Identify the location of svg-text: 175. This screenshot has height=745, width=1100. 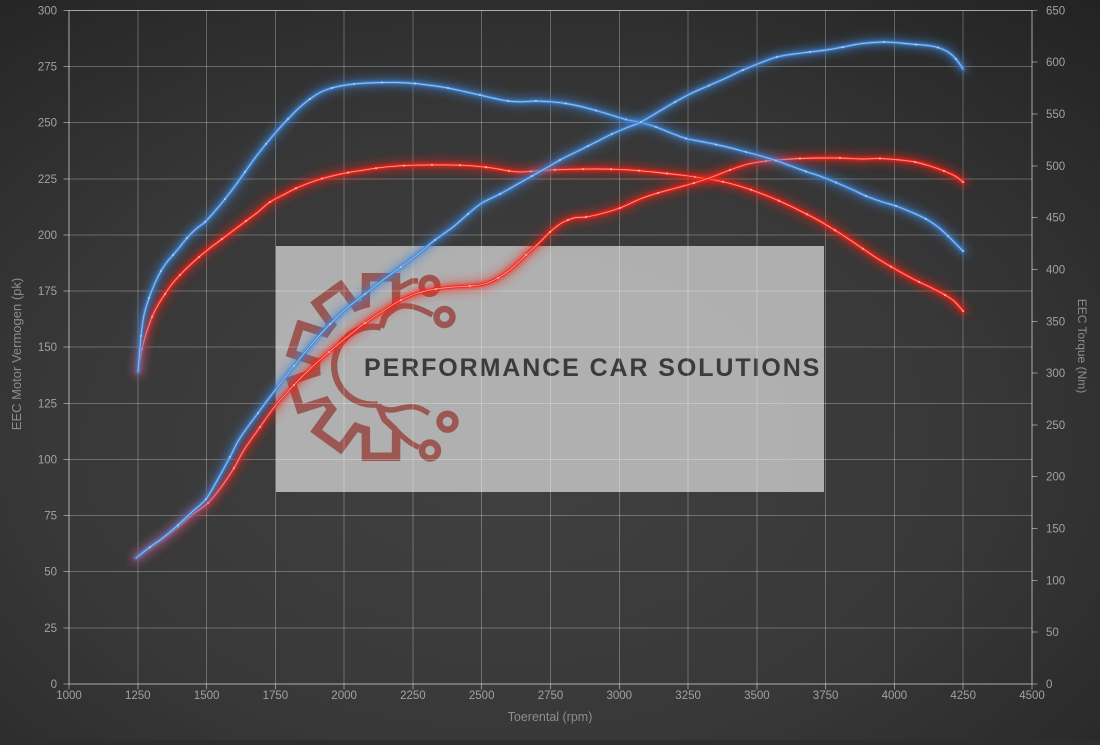
(47, 292).